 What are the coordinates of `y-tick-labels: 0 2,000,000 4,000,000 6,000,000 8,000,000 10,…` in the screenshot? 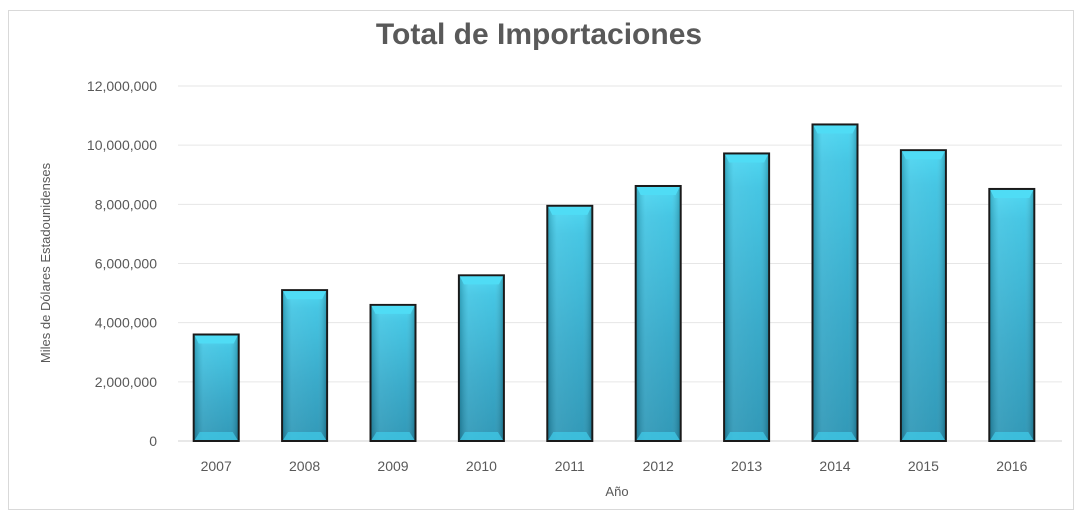 It's located at (122, 263).